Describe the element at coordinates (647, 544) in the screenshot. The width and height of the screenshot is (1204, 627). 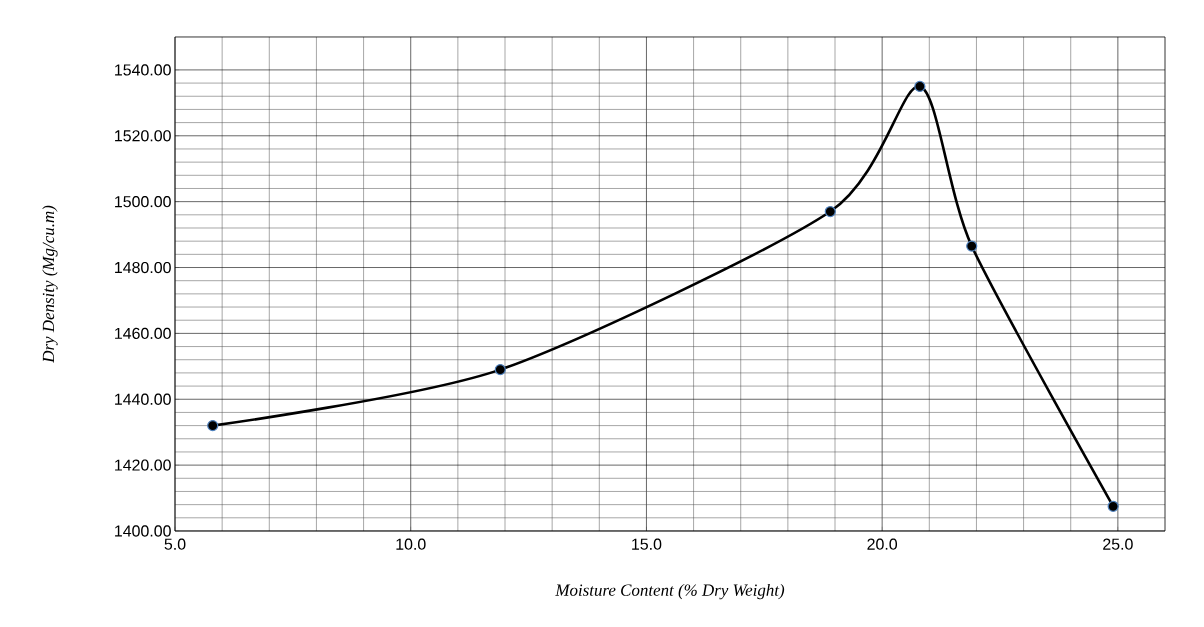
I see `x-tick-label: 15.0` at that location.